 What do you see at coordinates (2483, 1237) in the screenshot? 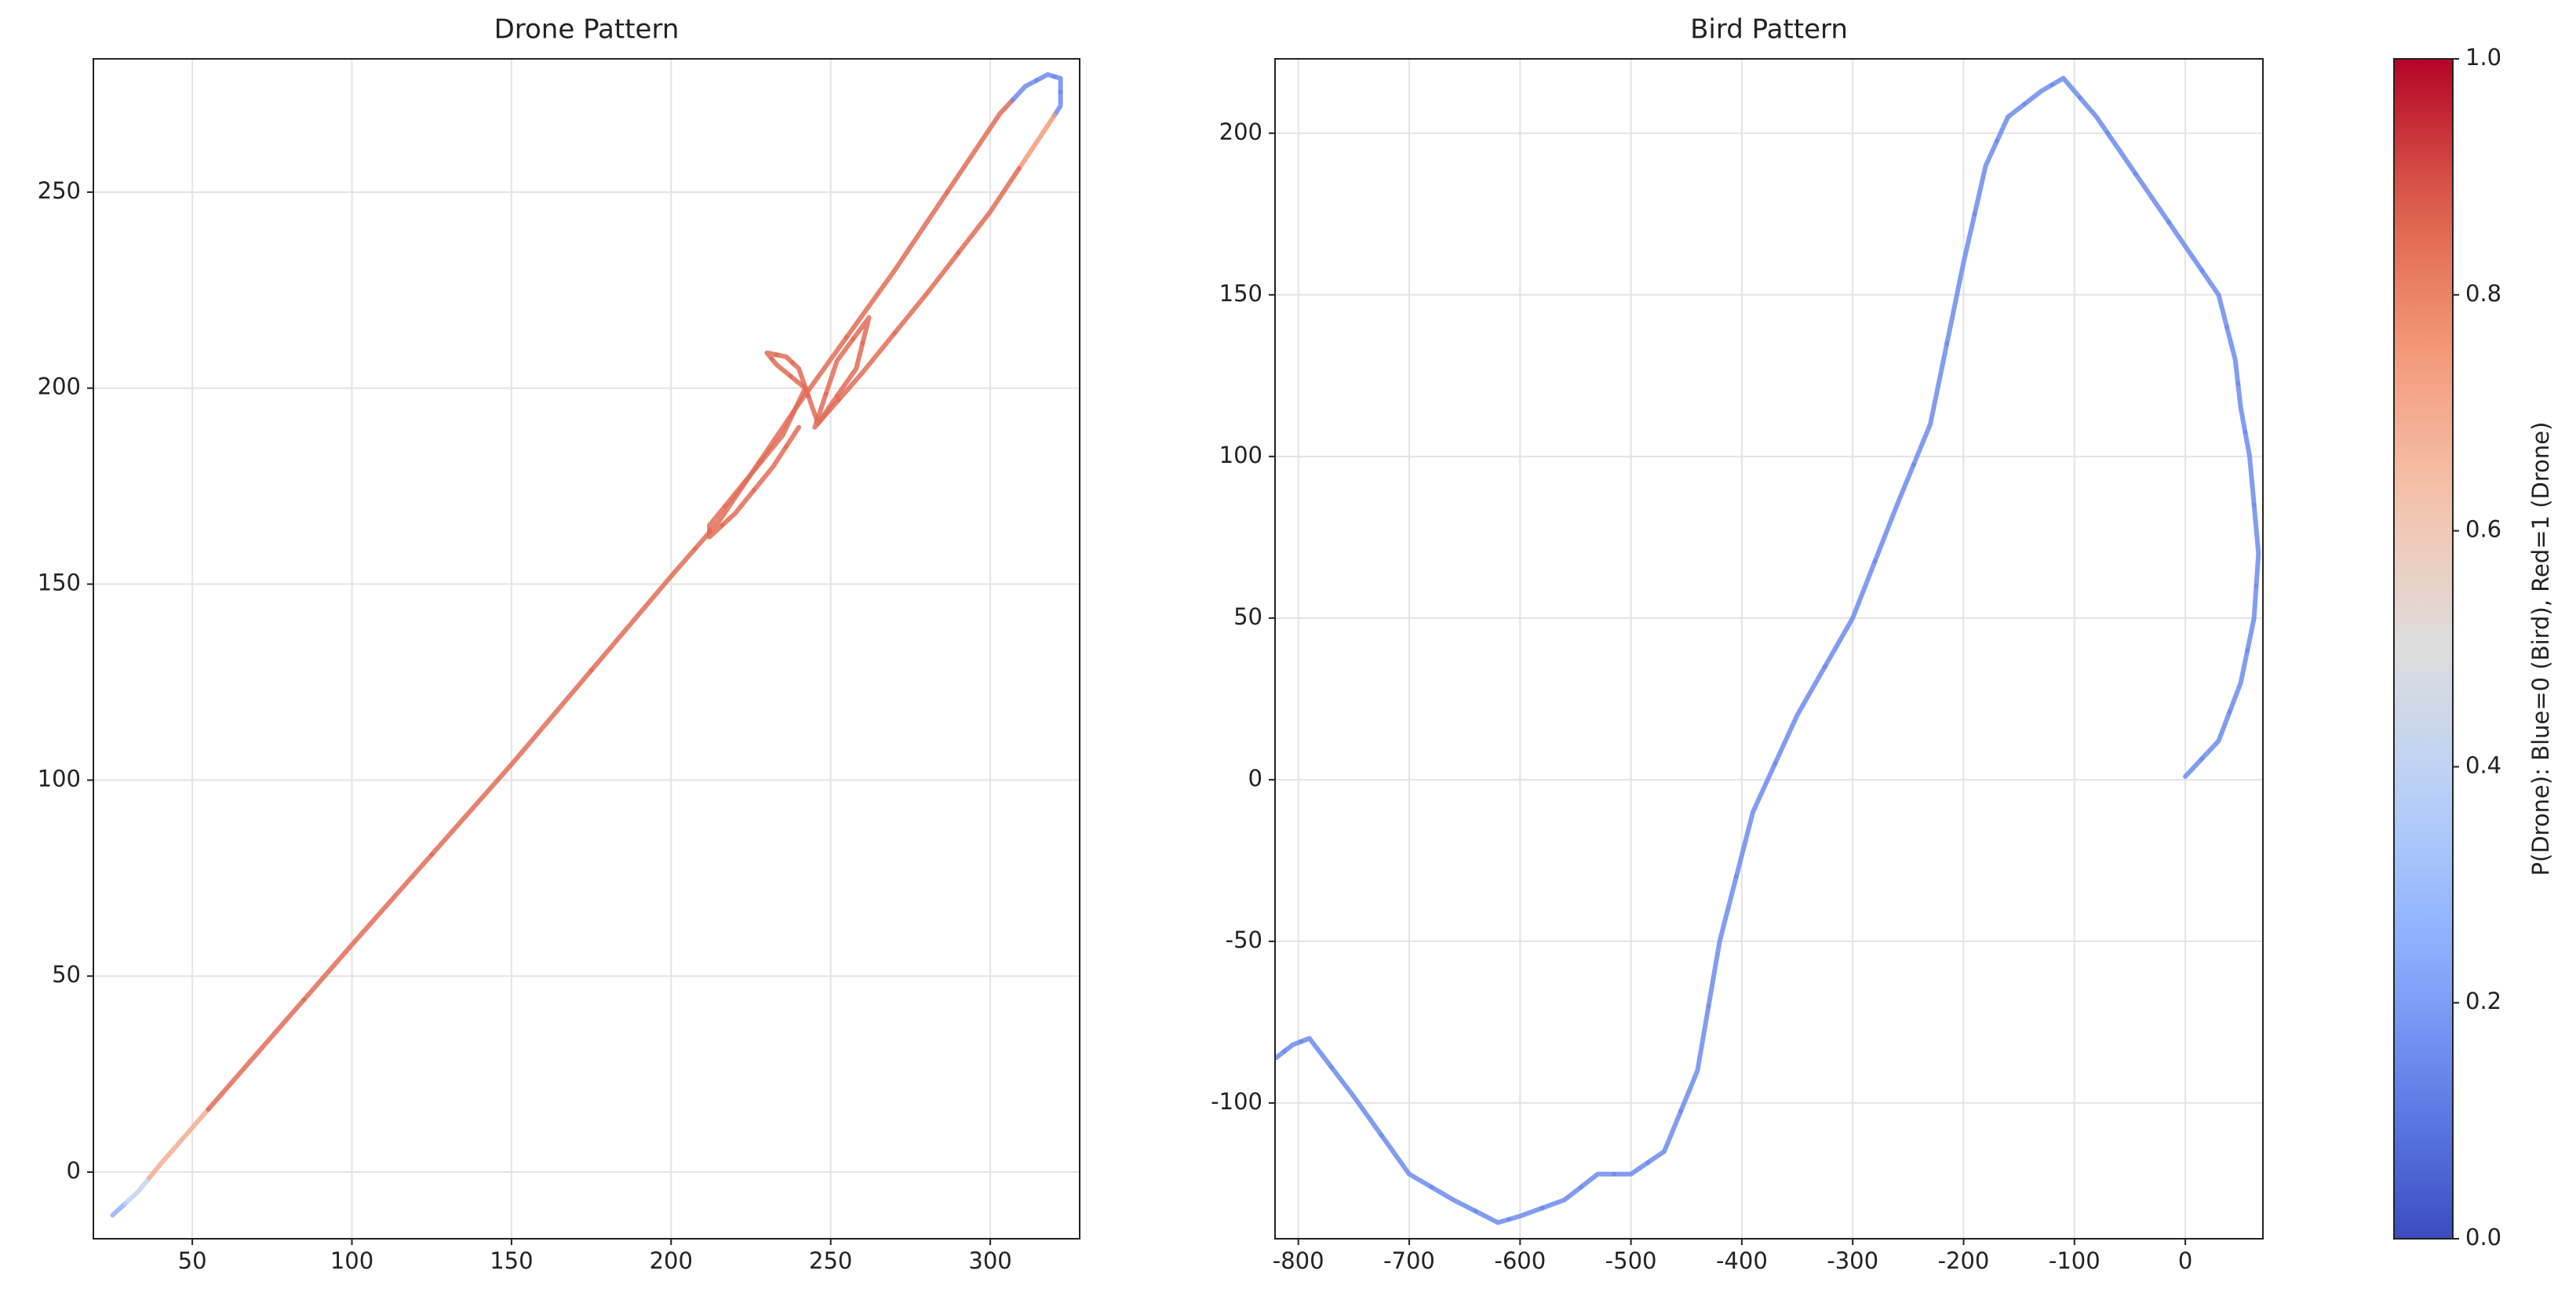
I see `colorbar-tick-label: 0.0` at bounding box center [2483, 1237].